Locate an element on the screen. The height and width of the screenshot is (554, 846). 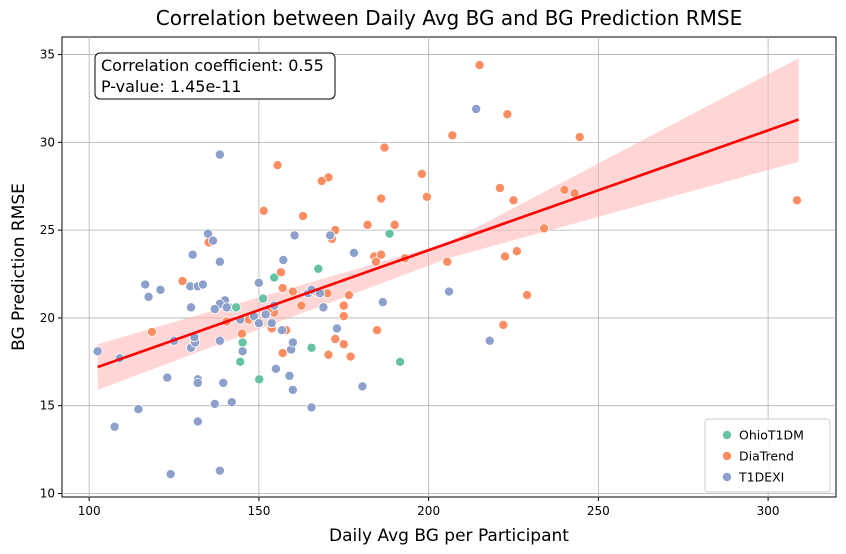
y-tick-label: 25 is located at coordinates (47, 230).